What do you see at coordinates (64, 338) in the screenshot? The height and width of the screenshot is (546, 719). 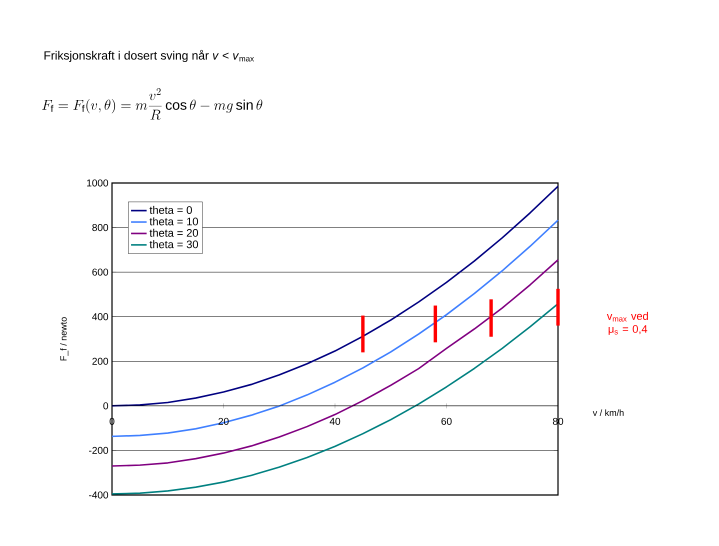 I see `y-axis-title: F_f / newto` at bounding box center [64, 338].